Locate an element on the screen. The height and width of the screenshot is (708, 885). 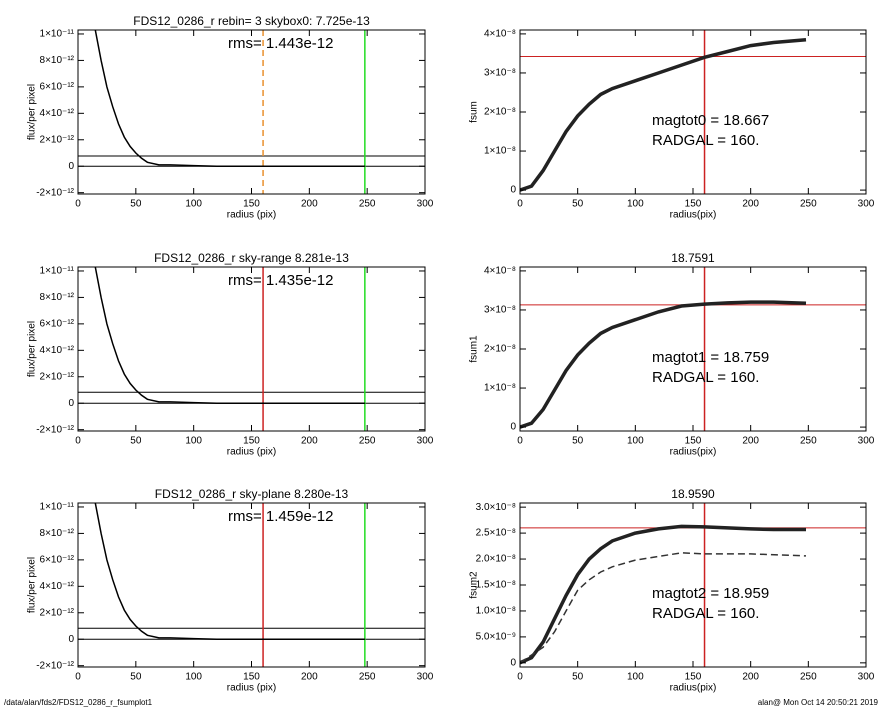
annotation: magtot0 = 18.667 is located at coordinates (710, 120).